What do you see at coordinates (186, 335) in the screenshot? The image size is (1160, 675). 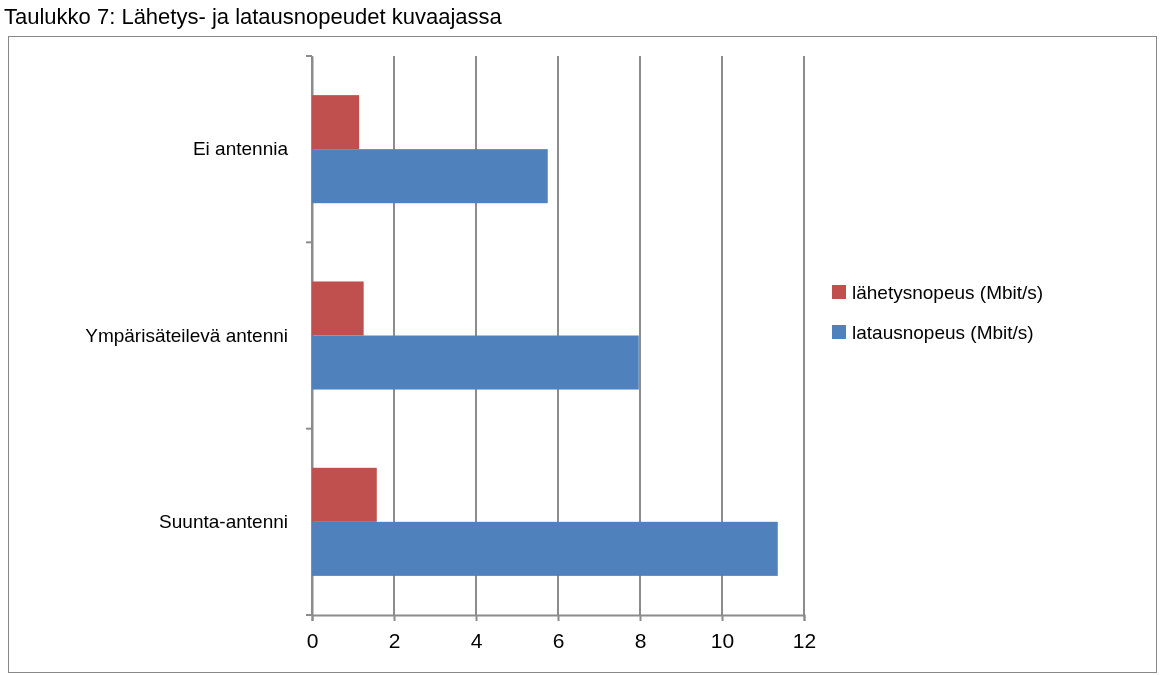 I see `y-tick-label: Ympärisäteilevä antenni` at bounding box center [186, 335].